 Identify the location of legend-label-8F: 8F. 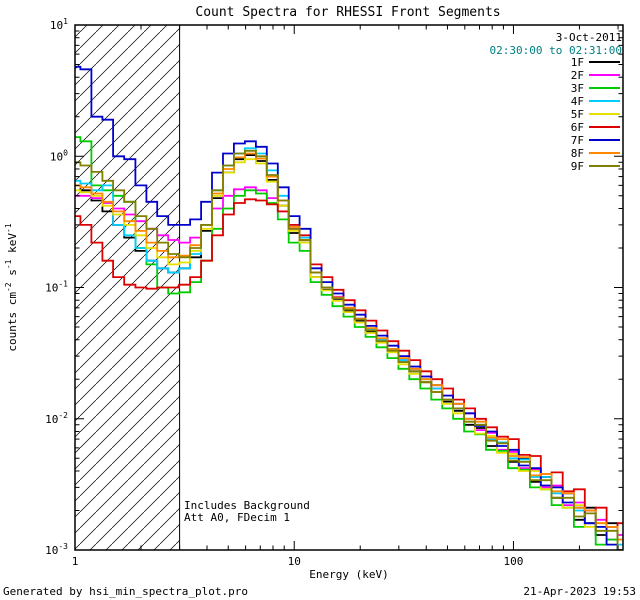
(577, 153).